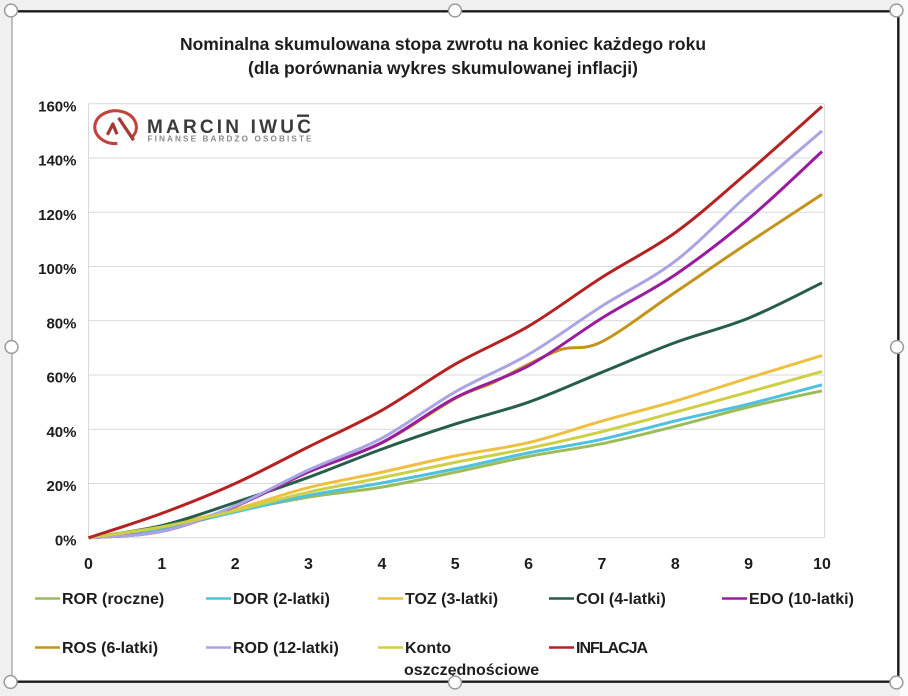  What do you see at coordinates (66, 540) in the screenshot?
I see `svg-text: 0%` at bounding box center [66, 540].